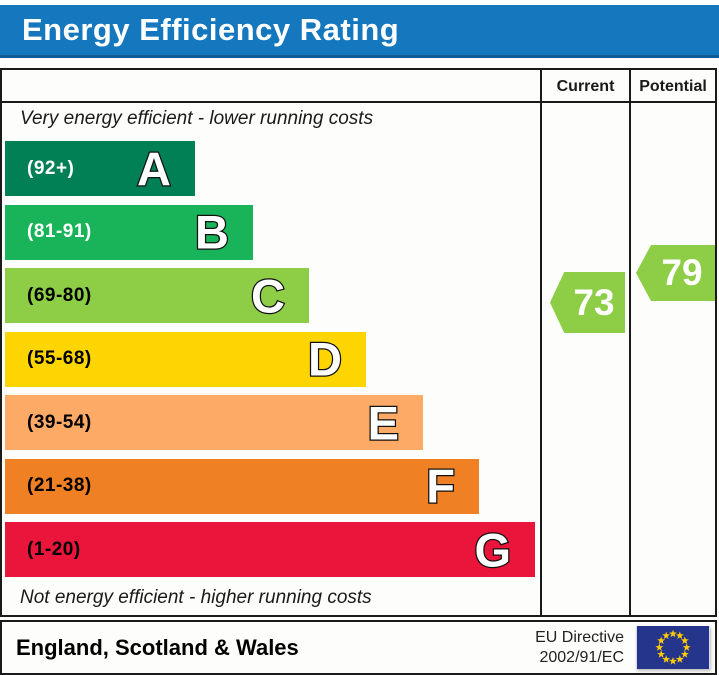  Describe the element at coordinates (214, 422) in the screenshot. I see `band-bar: (39-54) E` at that location.